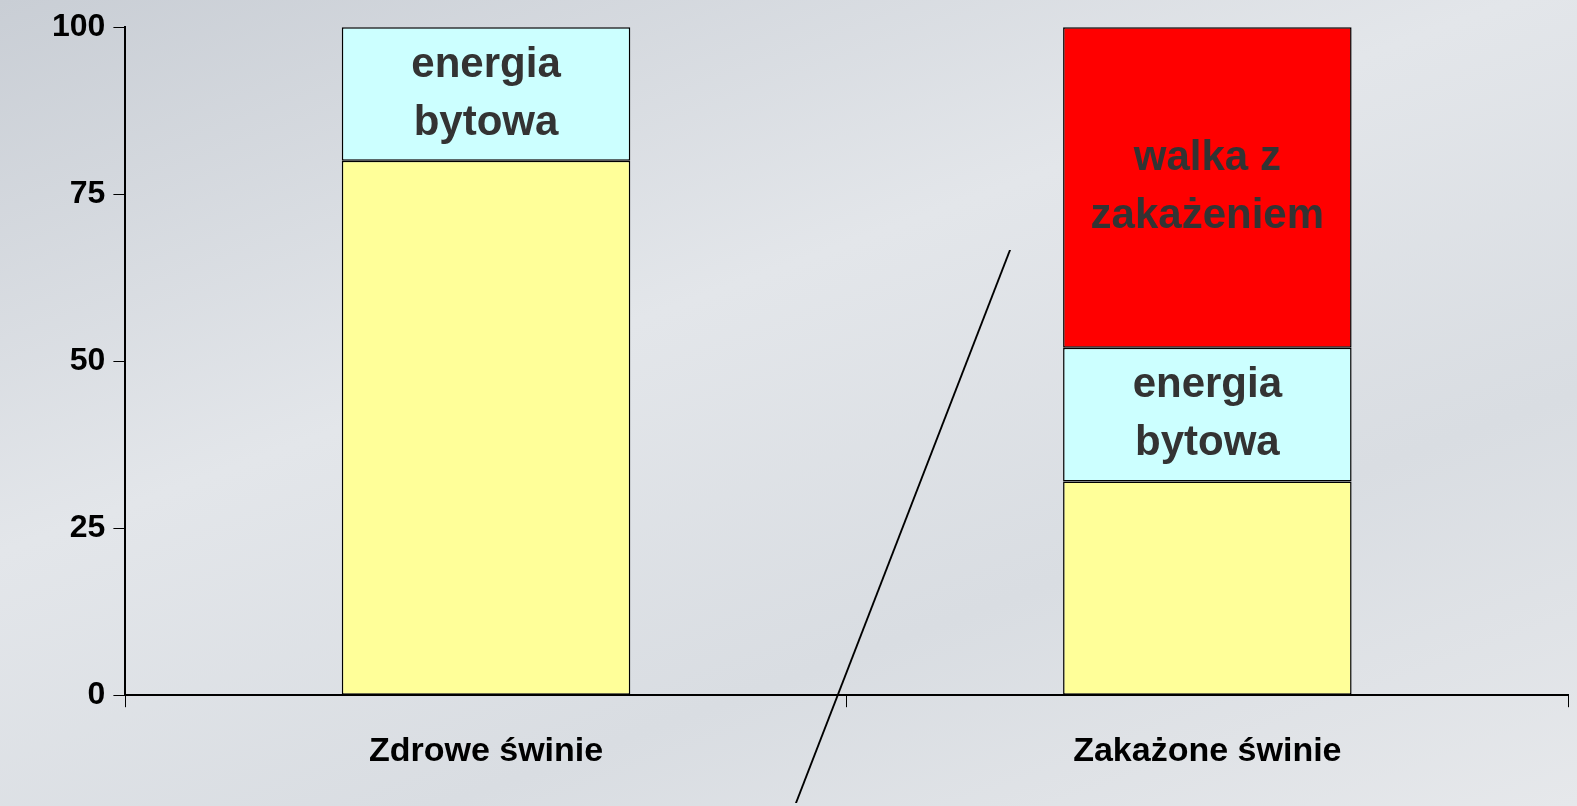  Describe the element at coordinates (486, 91) in the screenshot. I see `series-label: energia bytowa` at that location.